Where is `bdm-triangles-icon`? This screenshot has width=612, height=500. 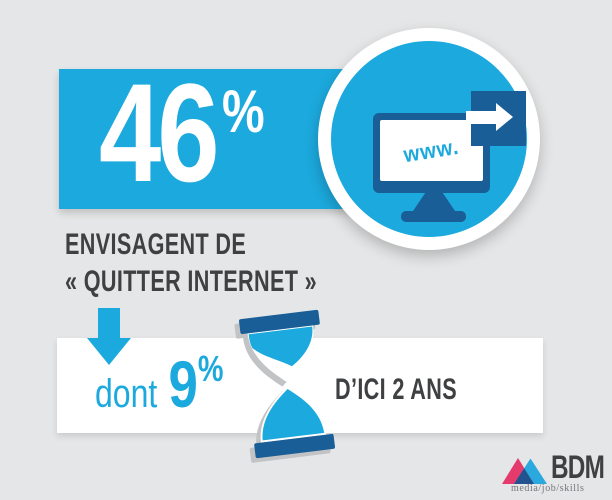 bdm-triangles-icon is located at coordinates (524, 471).